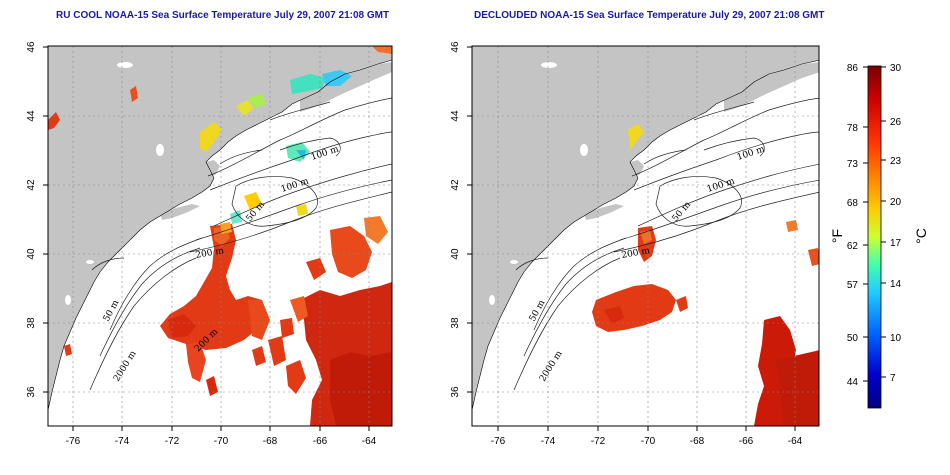  I want to click on svg-text: 57, so click(853, 285).